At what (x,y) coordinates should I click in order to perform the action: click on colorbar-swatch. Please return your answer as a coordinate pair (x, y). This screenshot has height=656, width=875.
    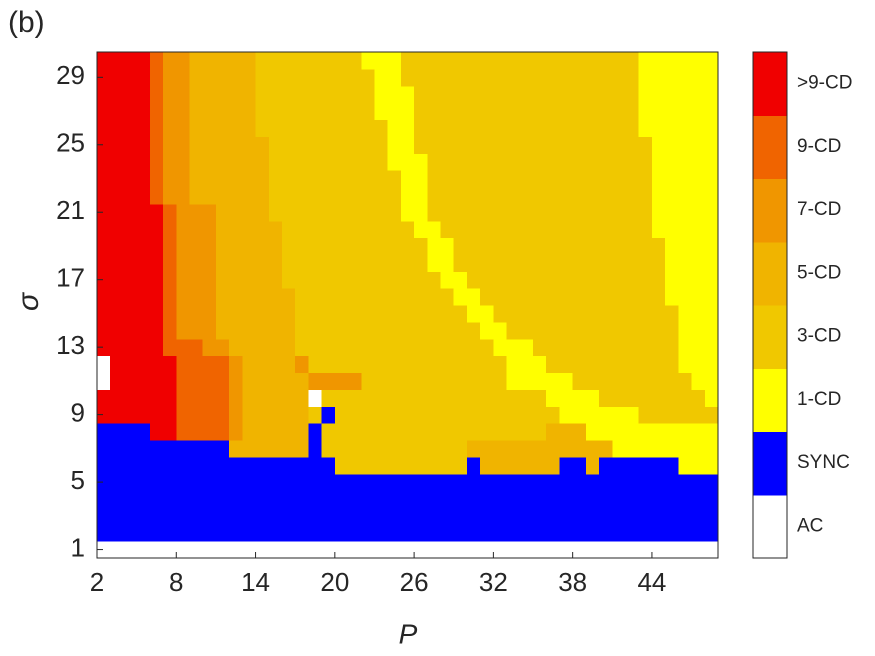
    Looking at the image, I should click on (770, 400).